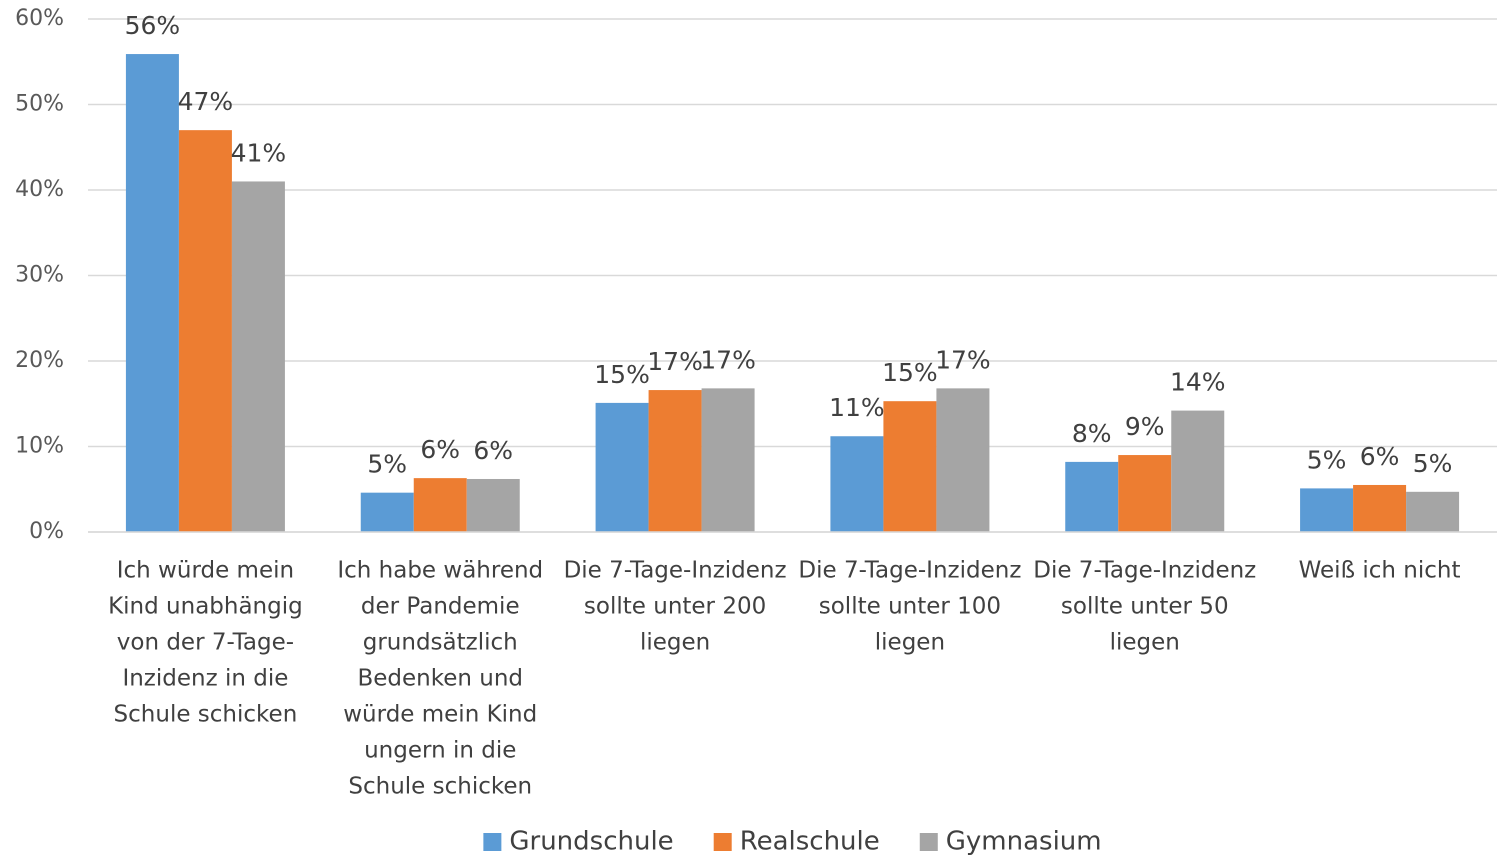  I want to click on x-tick-label: Inzidenz in die, so click(205, 679).